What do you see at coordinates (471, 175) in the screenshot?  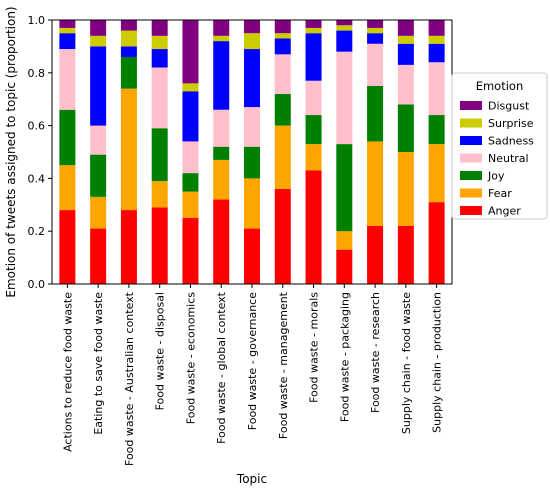 I see `legend-swatch-joy` at bounding box center [471, 175].